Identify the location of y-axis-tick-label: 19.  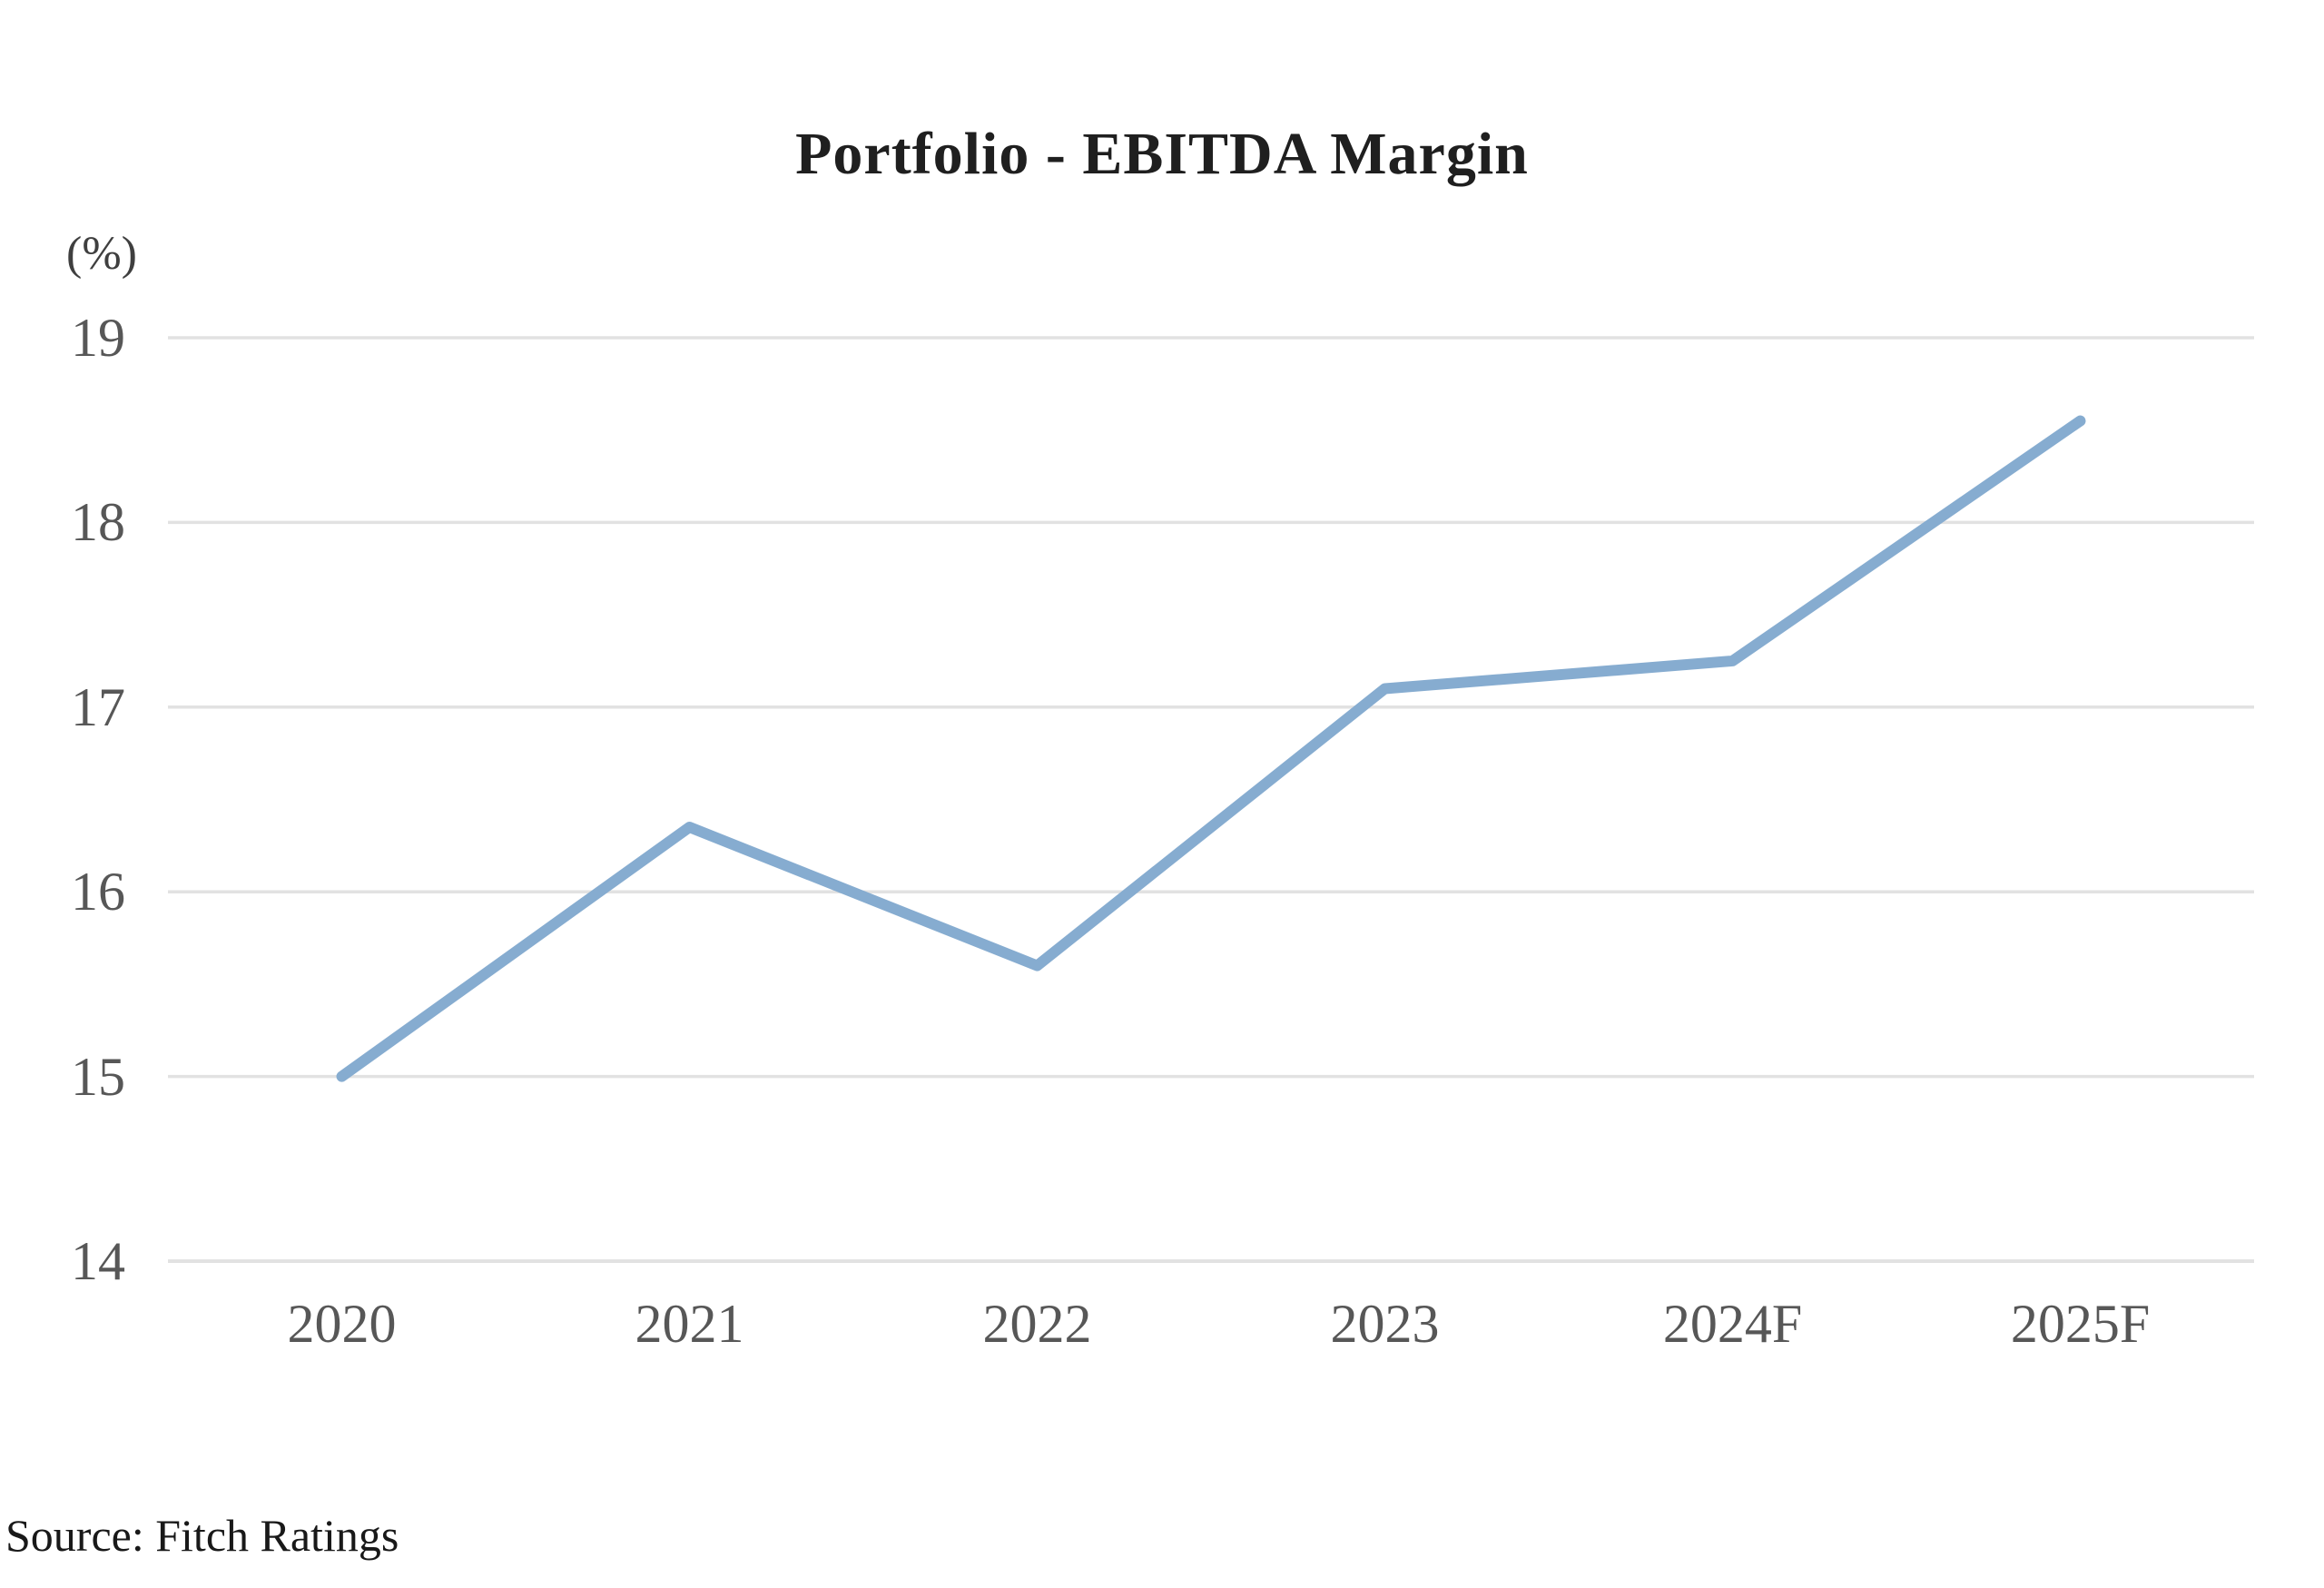
(98, 338).